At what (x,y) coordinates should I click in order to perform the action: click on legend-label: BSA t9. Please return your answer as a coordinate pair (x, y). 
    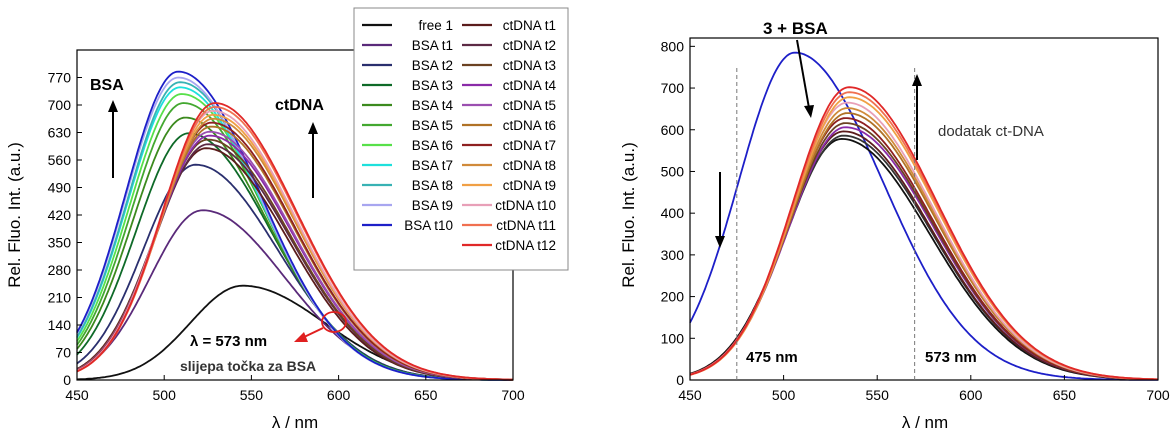
    Looking at the image, I should click on (432, 205).